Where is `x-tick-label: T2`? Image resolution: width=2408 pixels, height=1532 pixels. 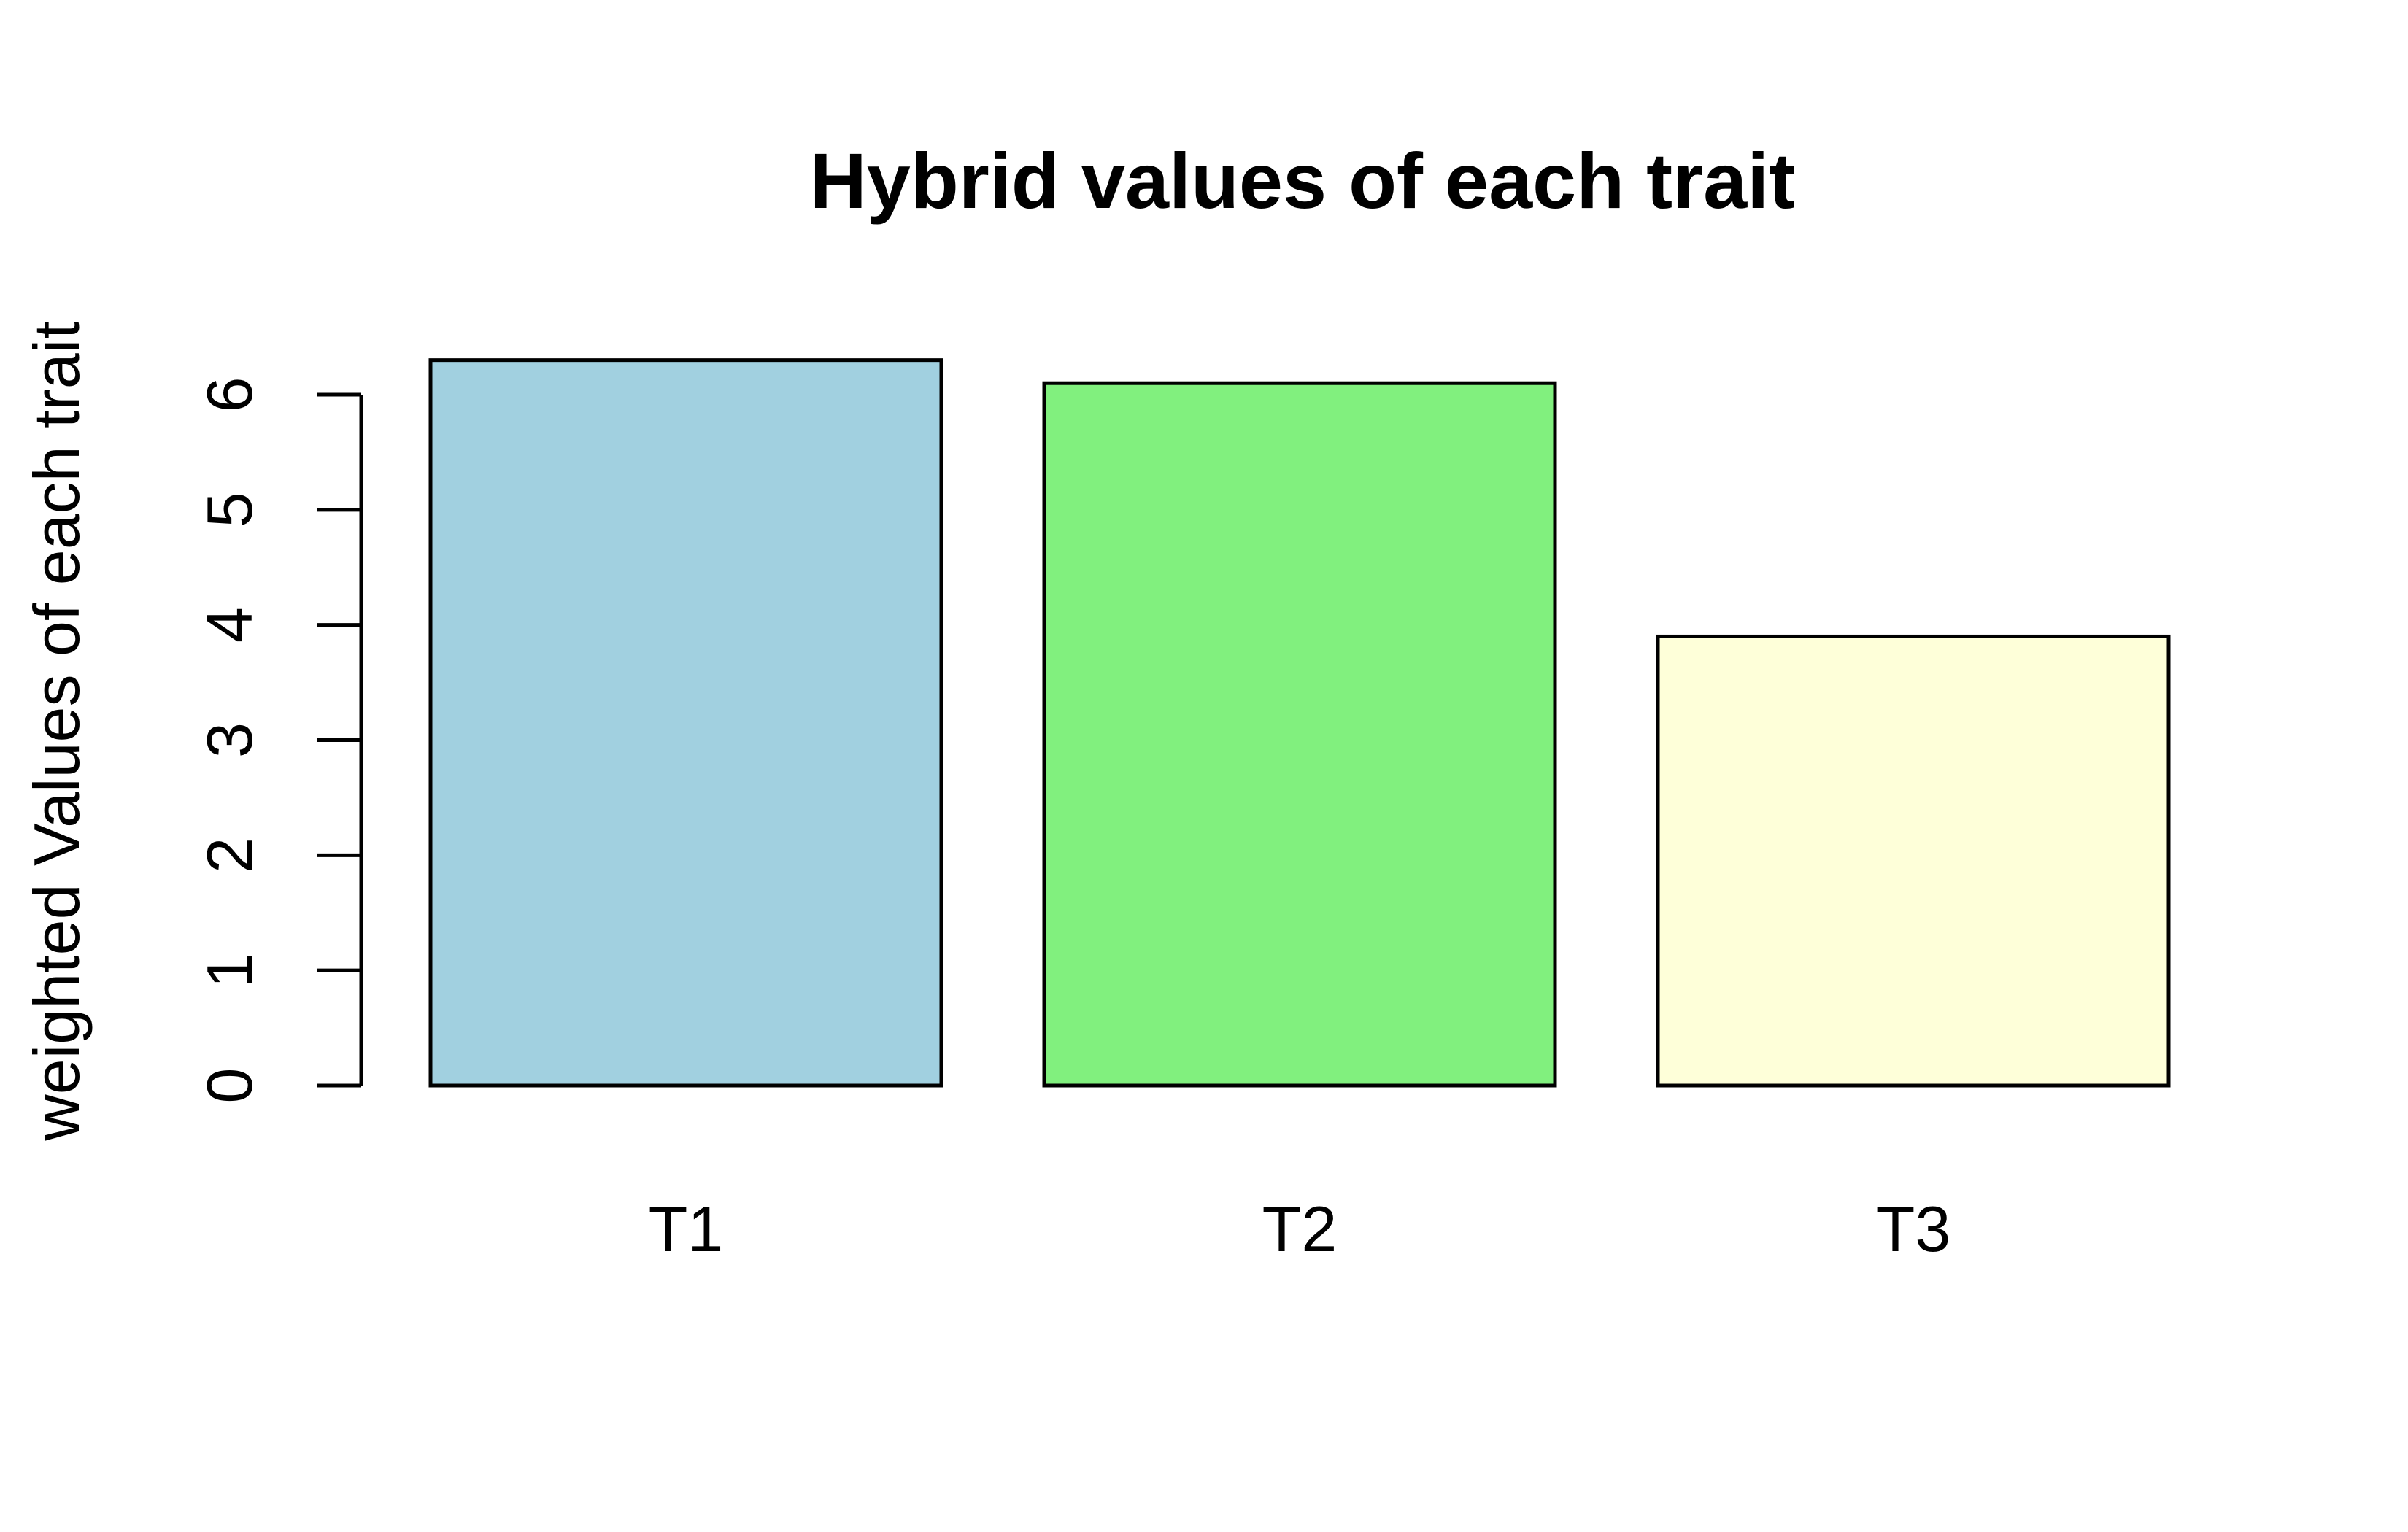 x-tick-label: T2 is located at coordinates (1300, 1229).